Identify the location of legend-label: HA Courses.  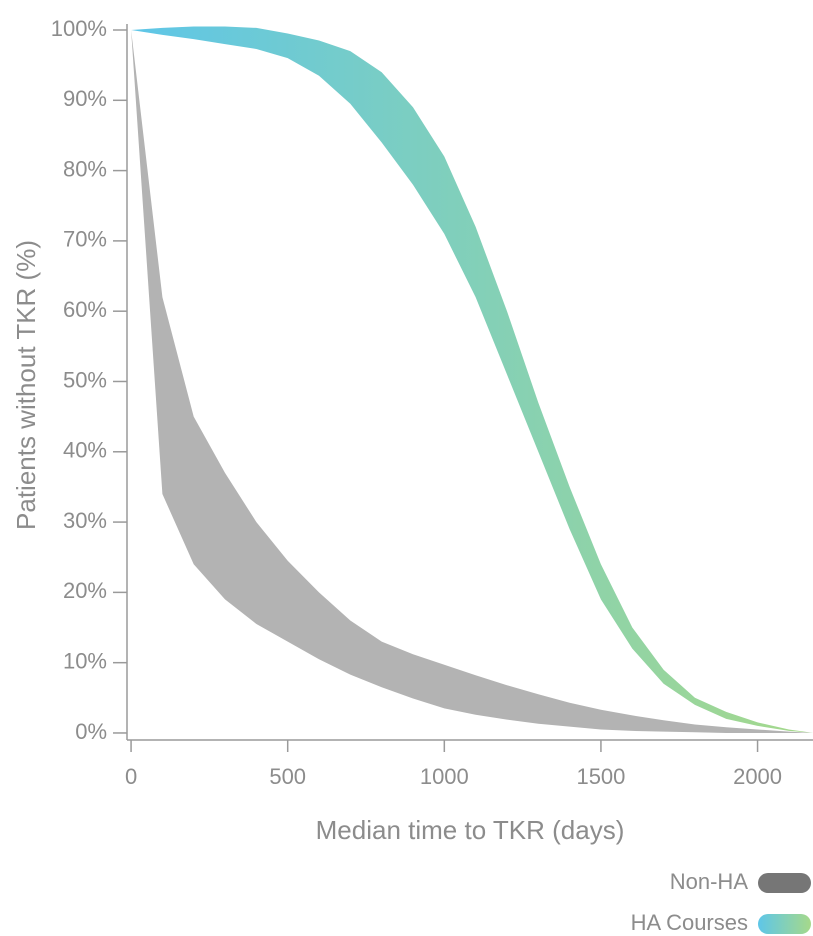
(689, 922).